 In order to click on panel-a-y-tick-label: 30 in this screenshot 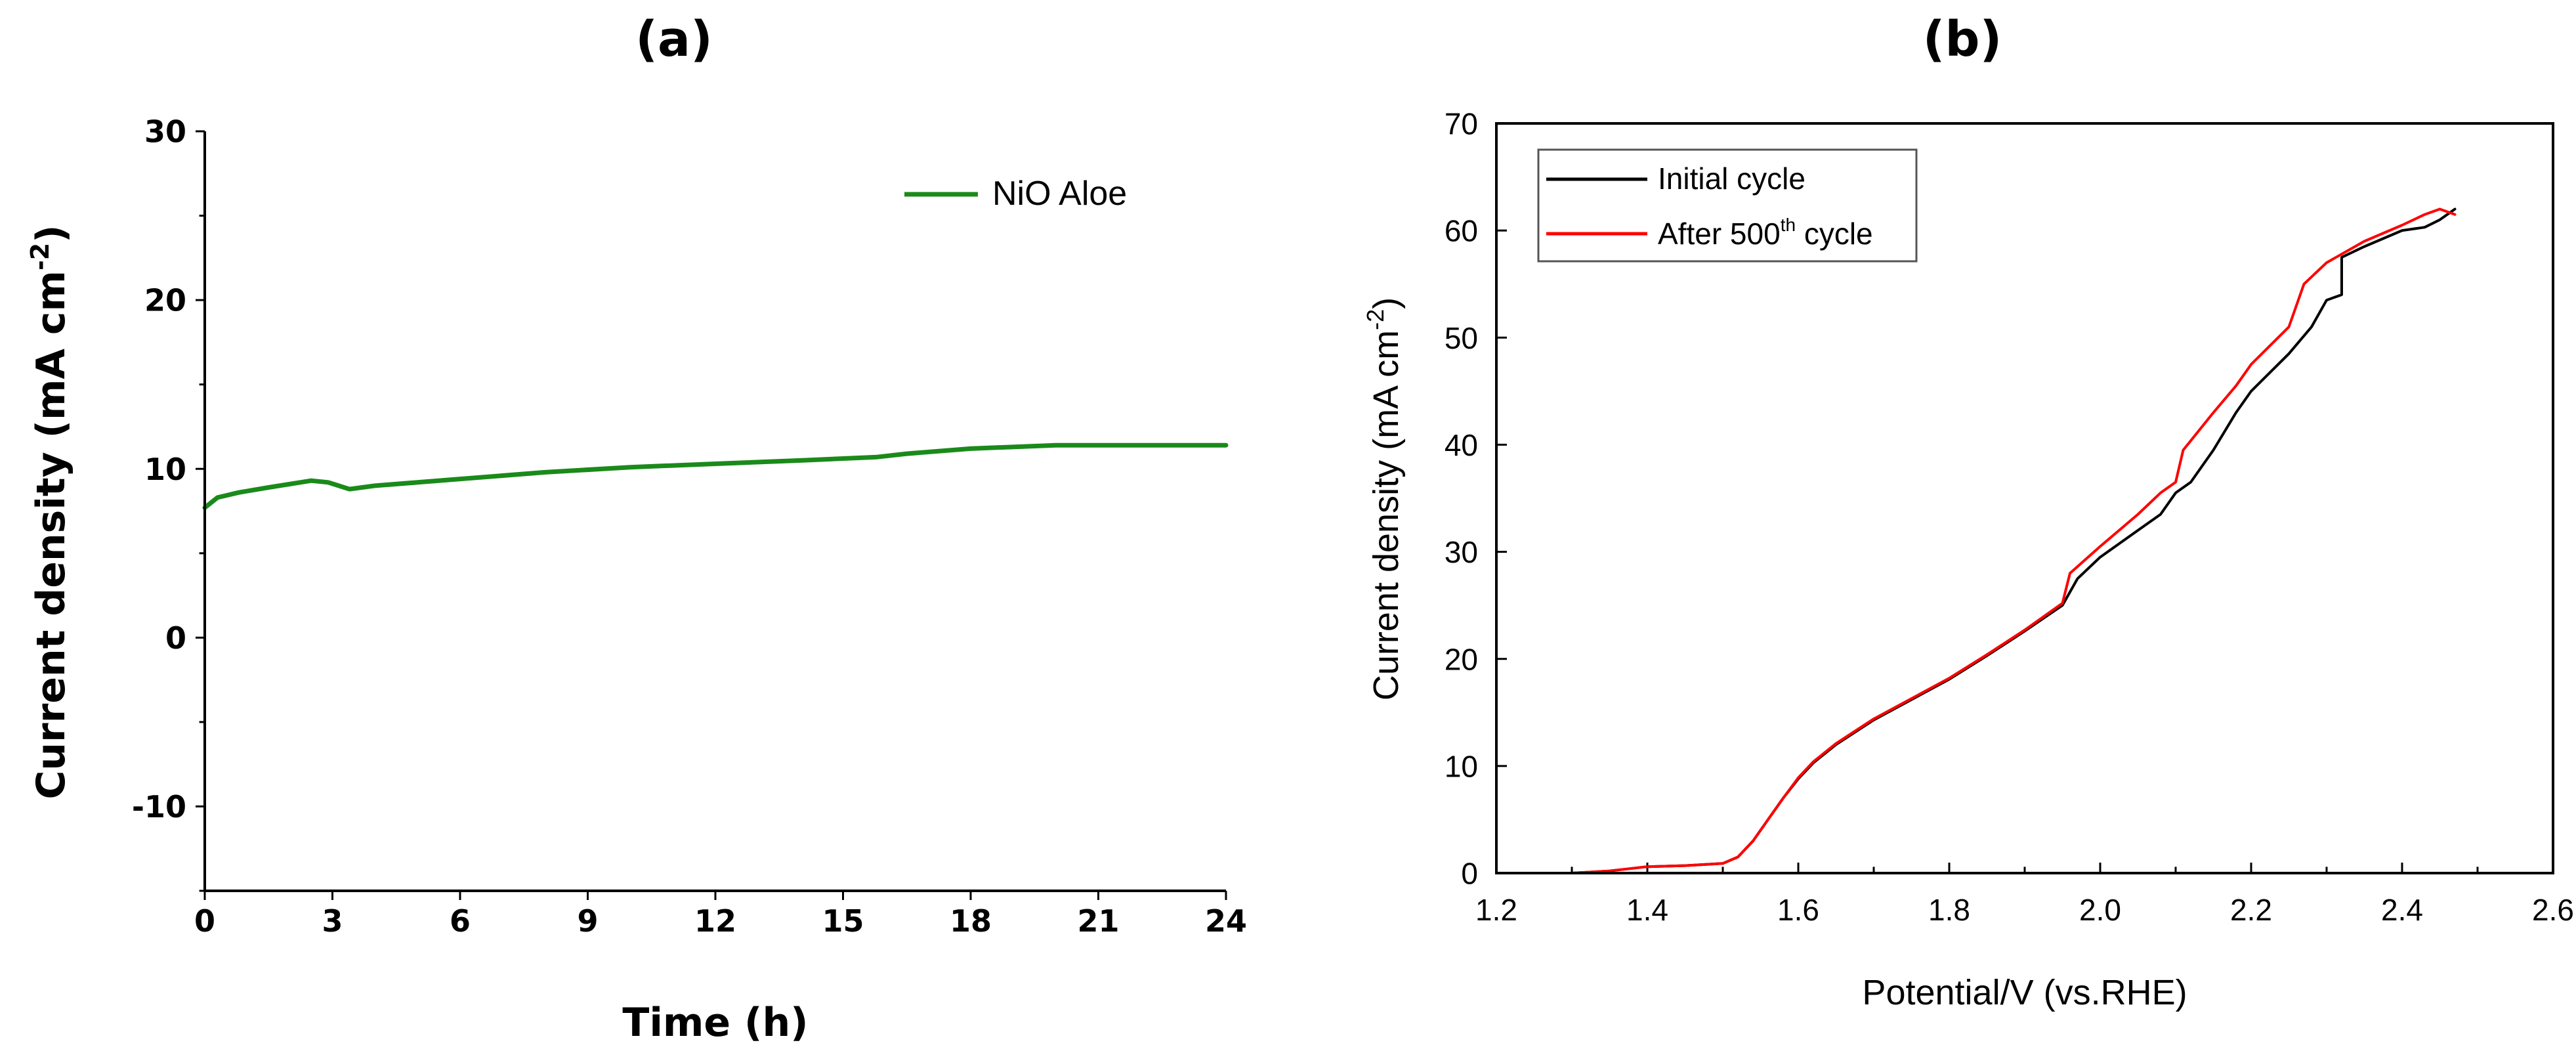, I will do `click(165, 132)`.